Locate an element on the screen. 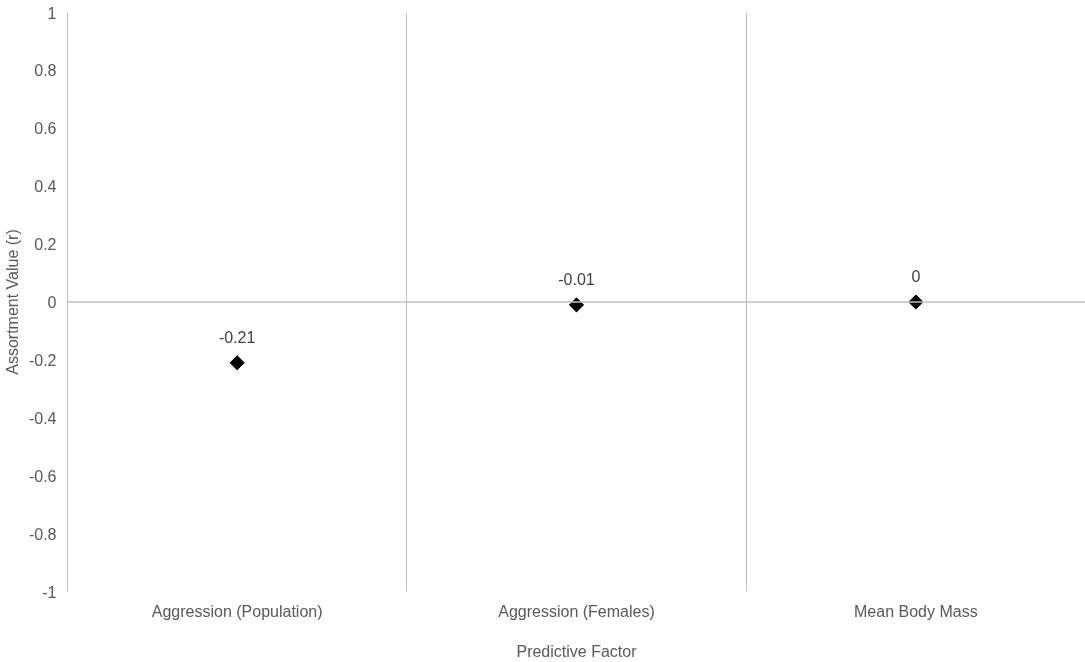 The height and width of the screenshot is (662, 1085). y-tick-label: 1 is located at coordinates (52, 13).